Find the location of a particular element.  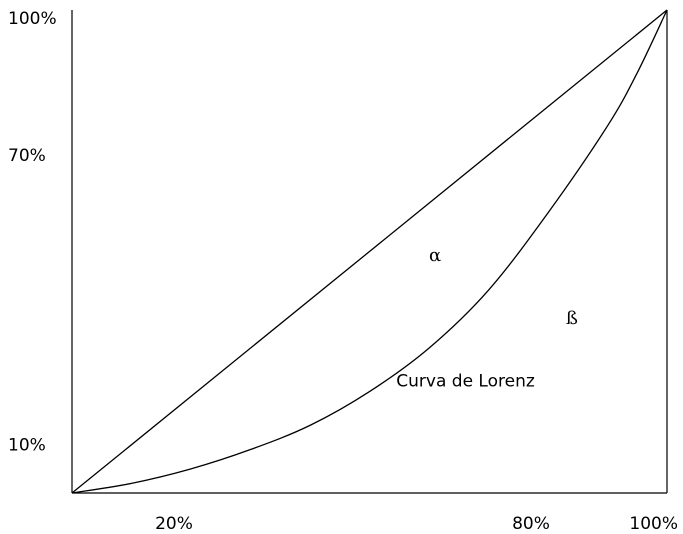

x-tick-label: 80% is located at coordinates (531, 524).